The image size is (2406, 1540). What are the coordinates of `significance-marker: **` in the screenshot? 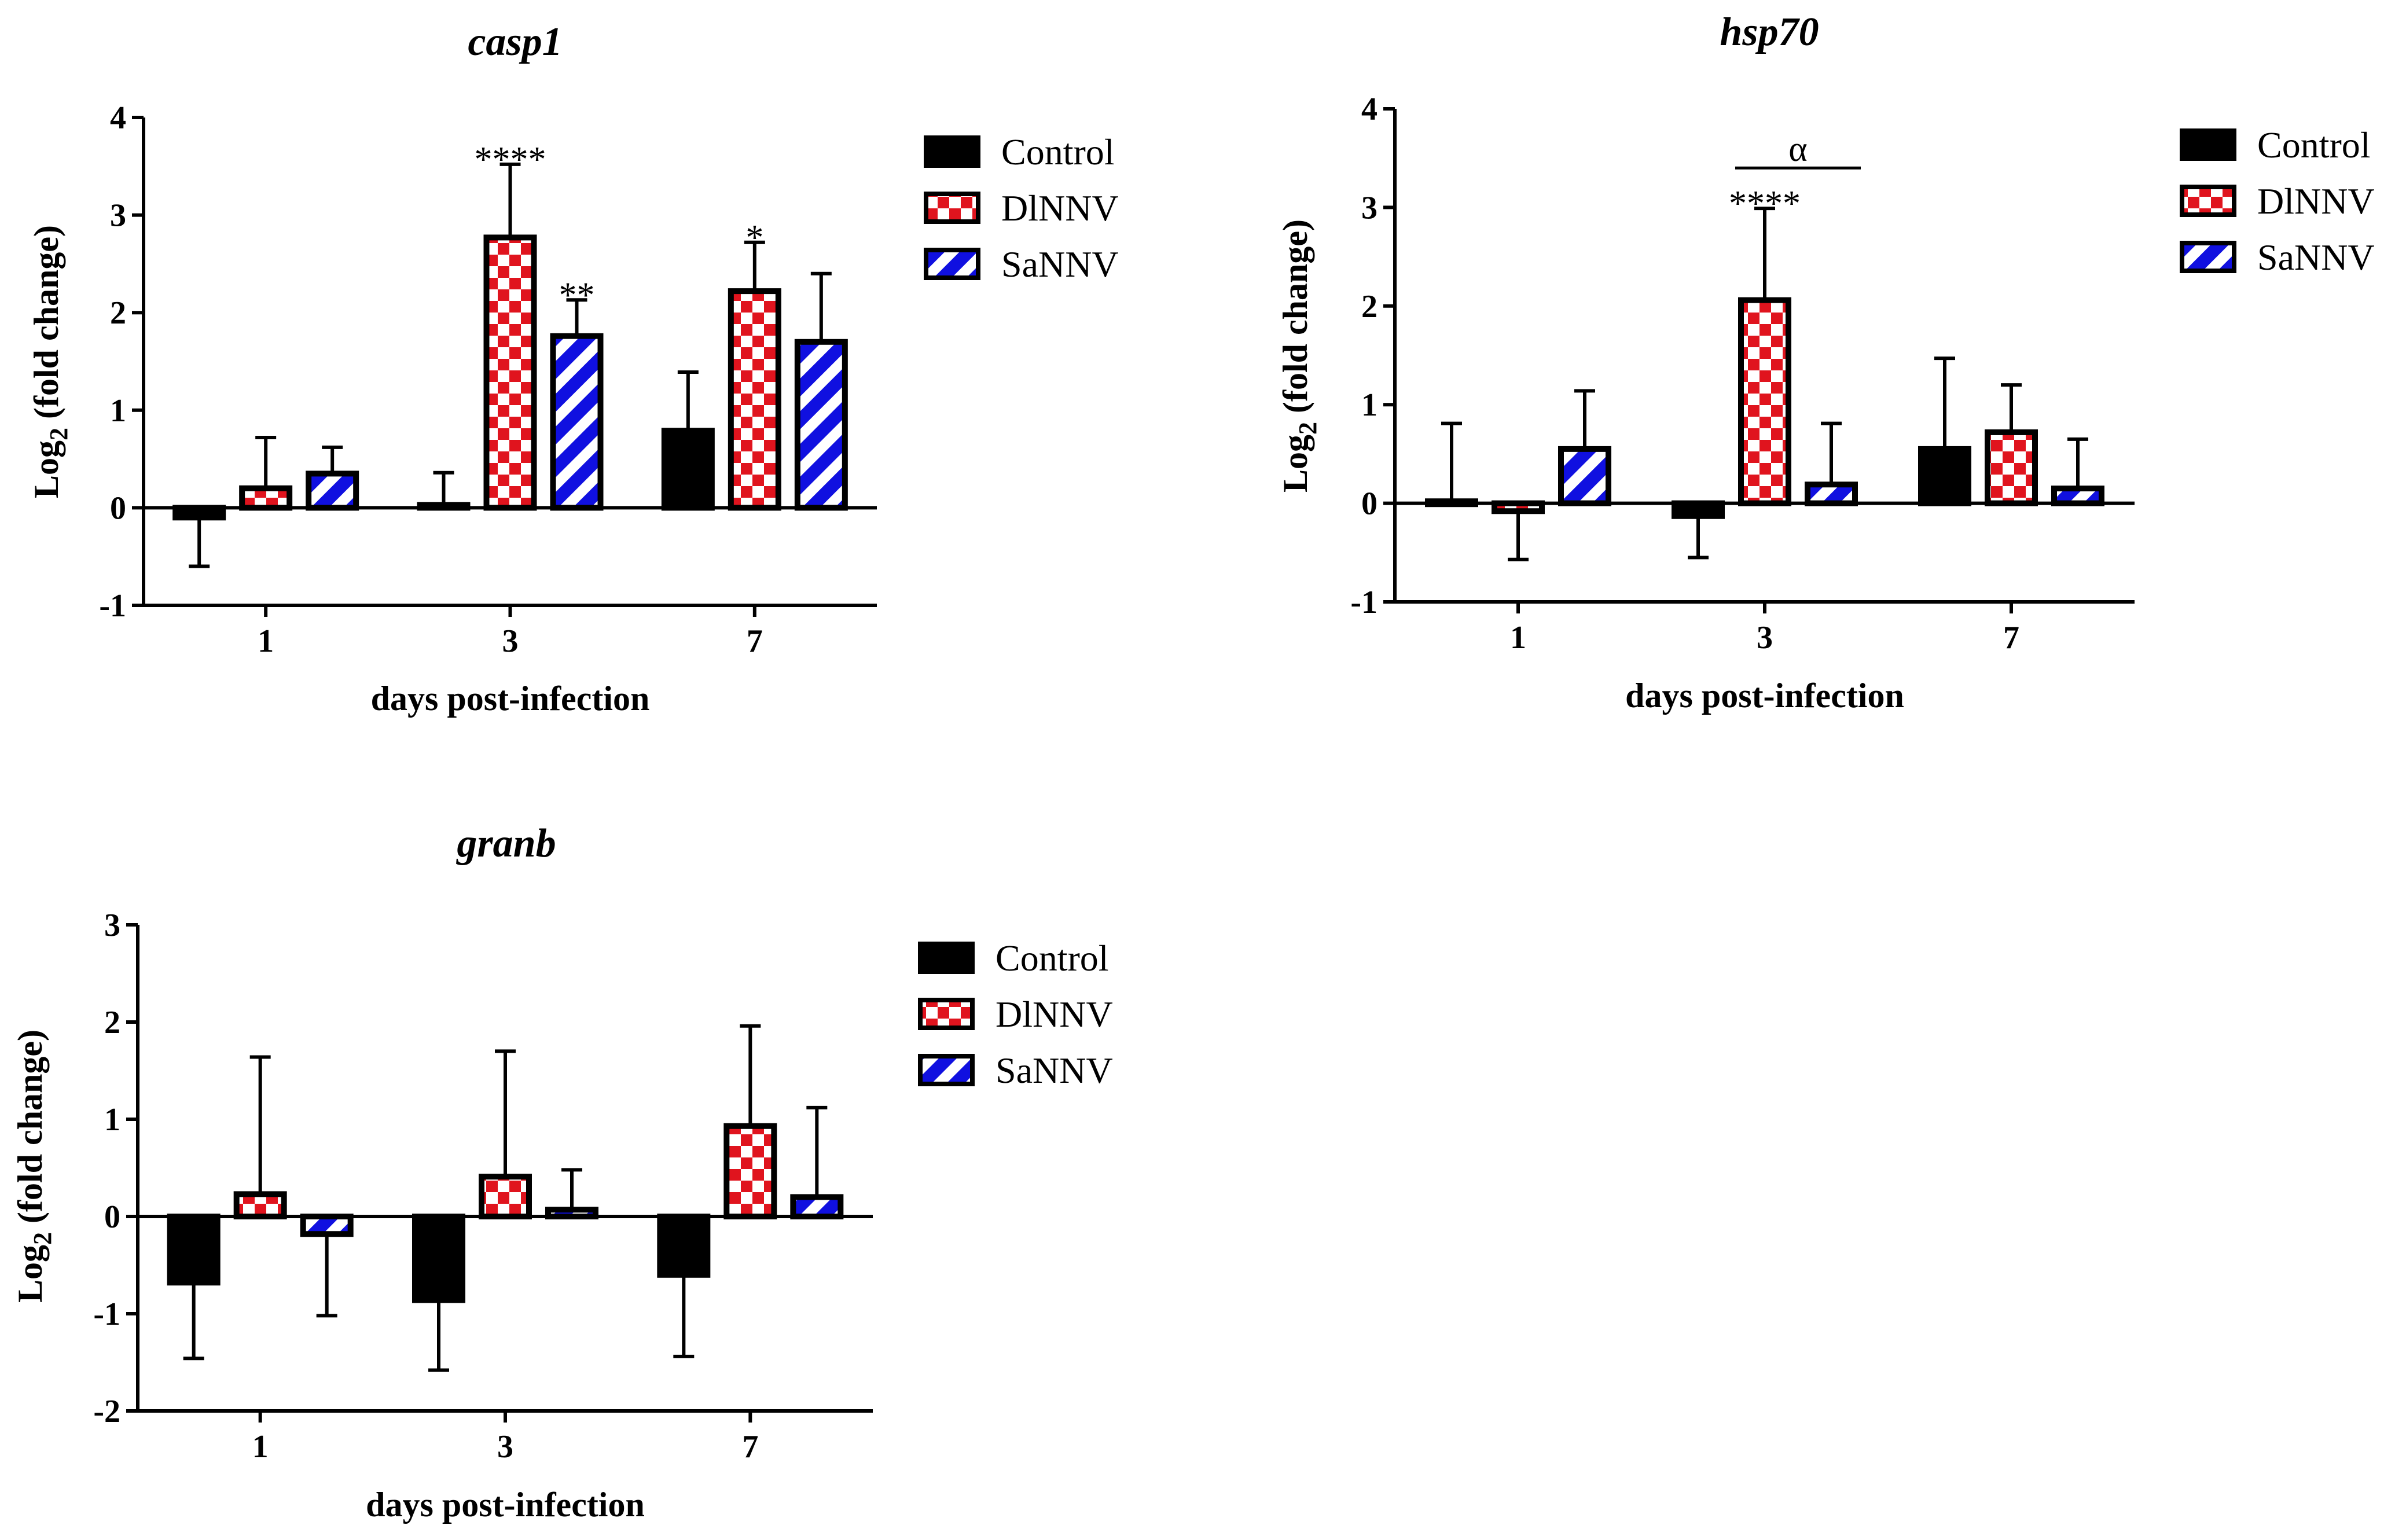 It's located at (577, 295).